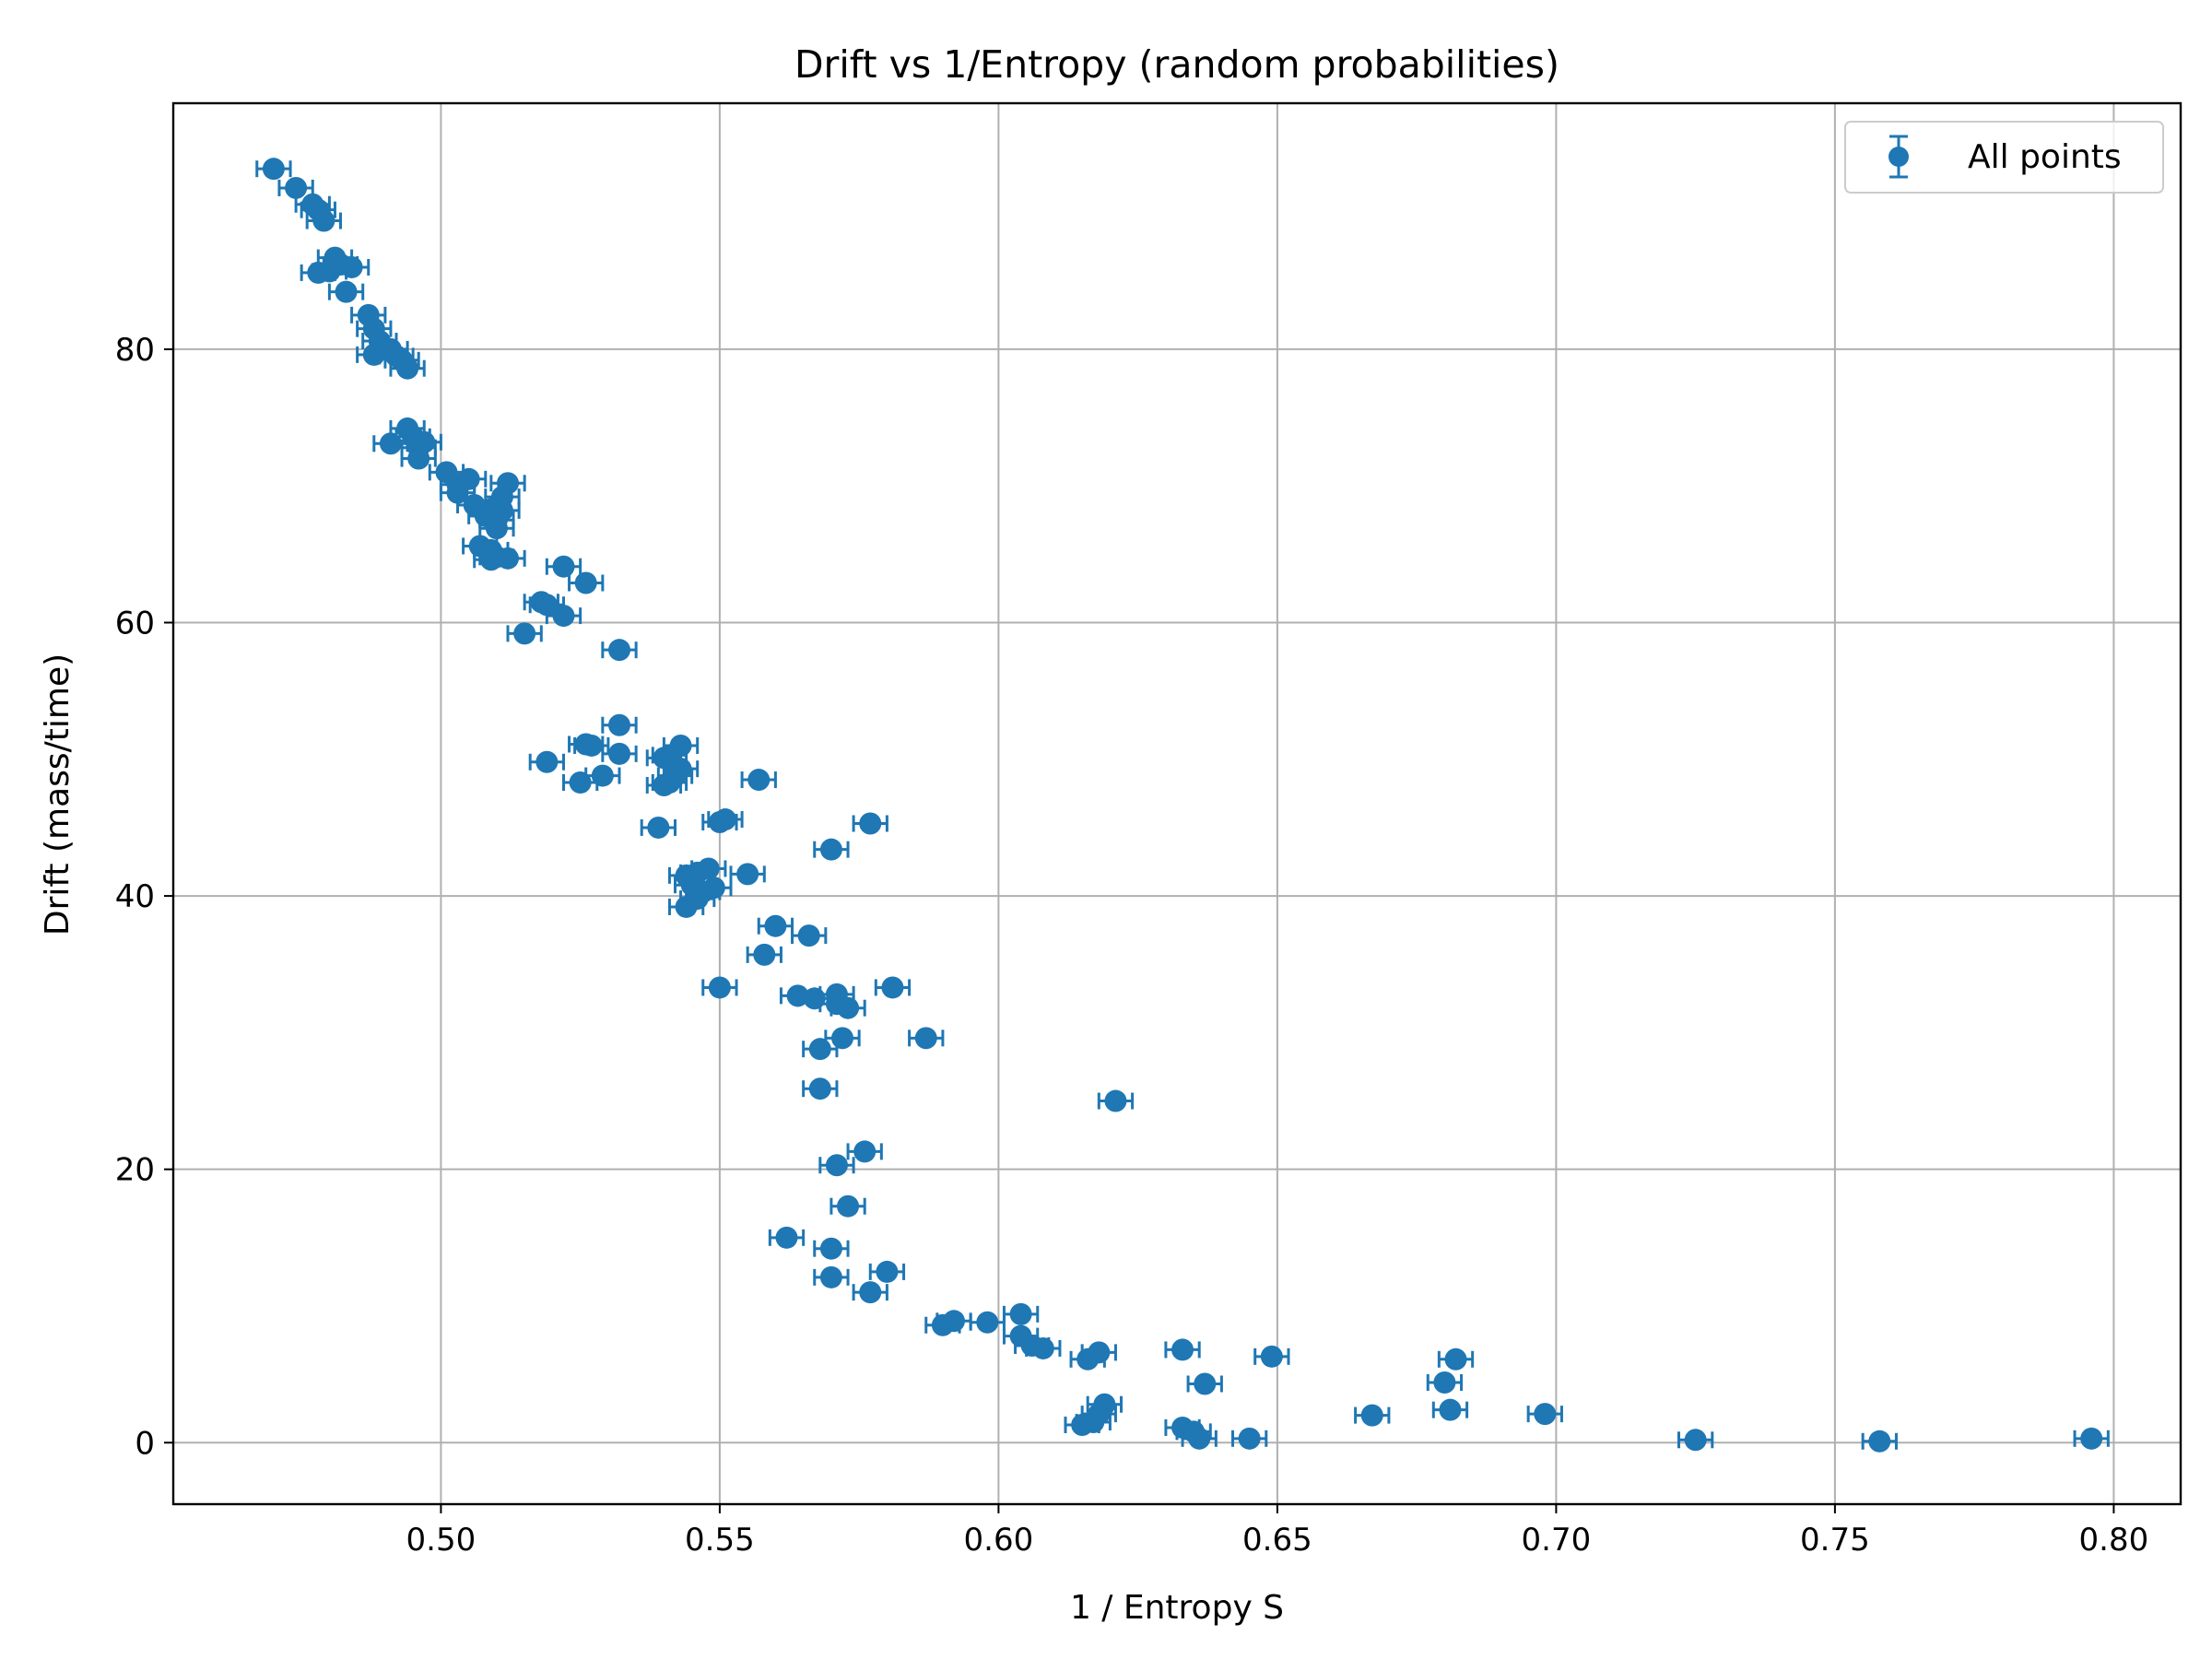 This screenshot has height=1659, width=2212. I want to click on legend-box, so click(2004, 157).